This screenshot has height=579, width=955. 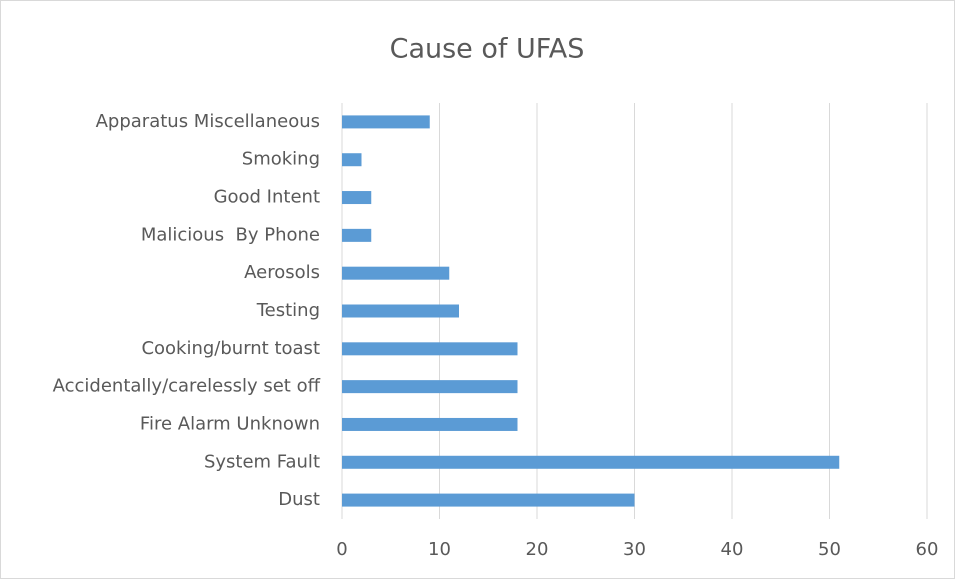 What do you see at coordinates (230, 423) in the screenshot?
I see `y-tick-label: Fire Alarm Unknown` at bounding box center [230, 423].